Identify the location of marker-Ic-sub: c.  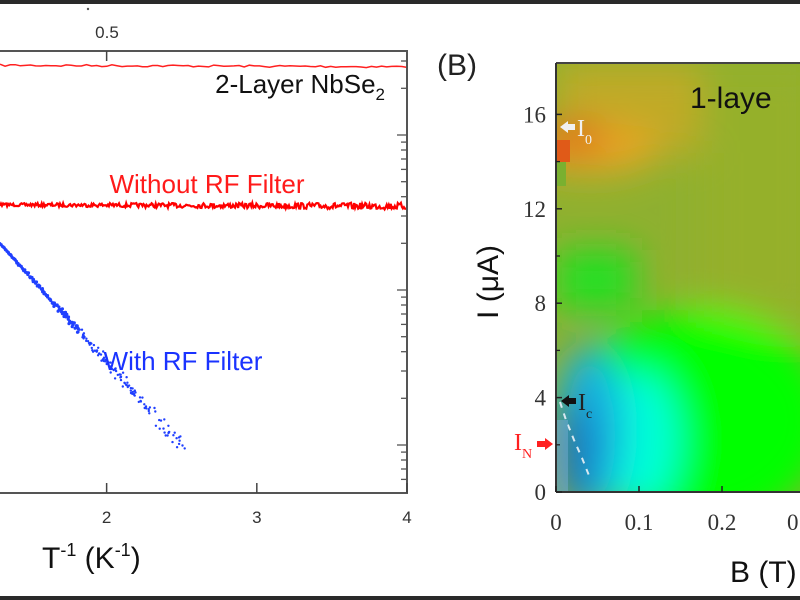
(589, 414).